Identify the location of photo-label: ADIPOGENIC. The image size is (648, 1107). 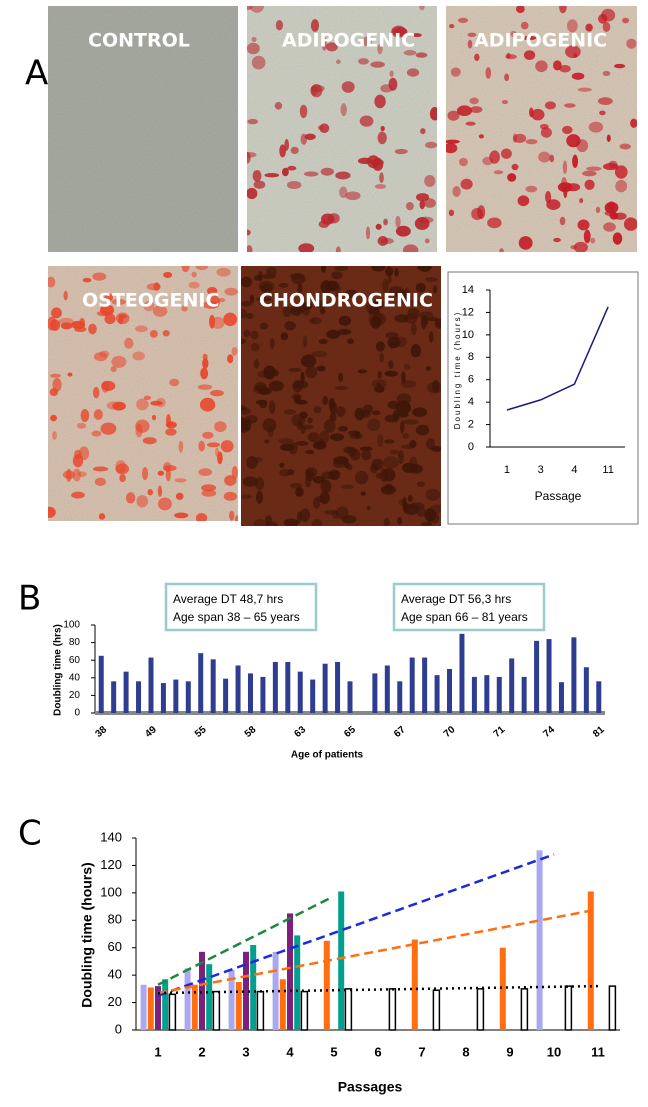
(348, 41).